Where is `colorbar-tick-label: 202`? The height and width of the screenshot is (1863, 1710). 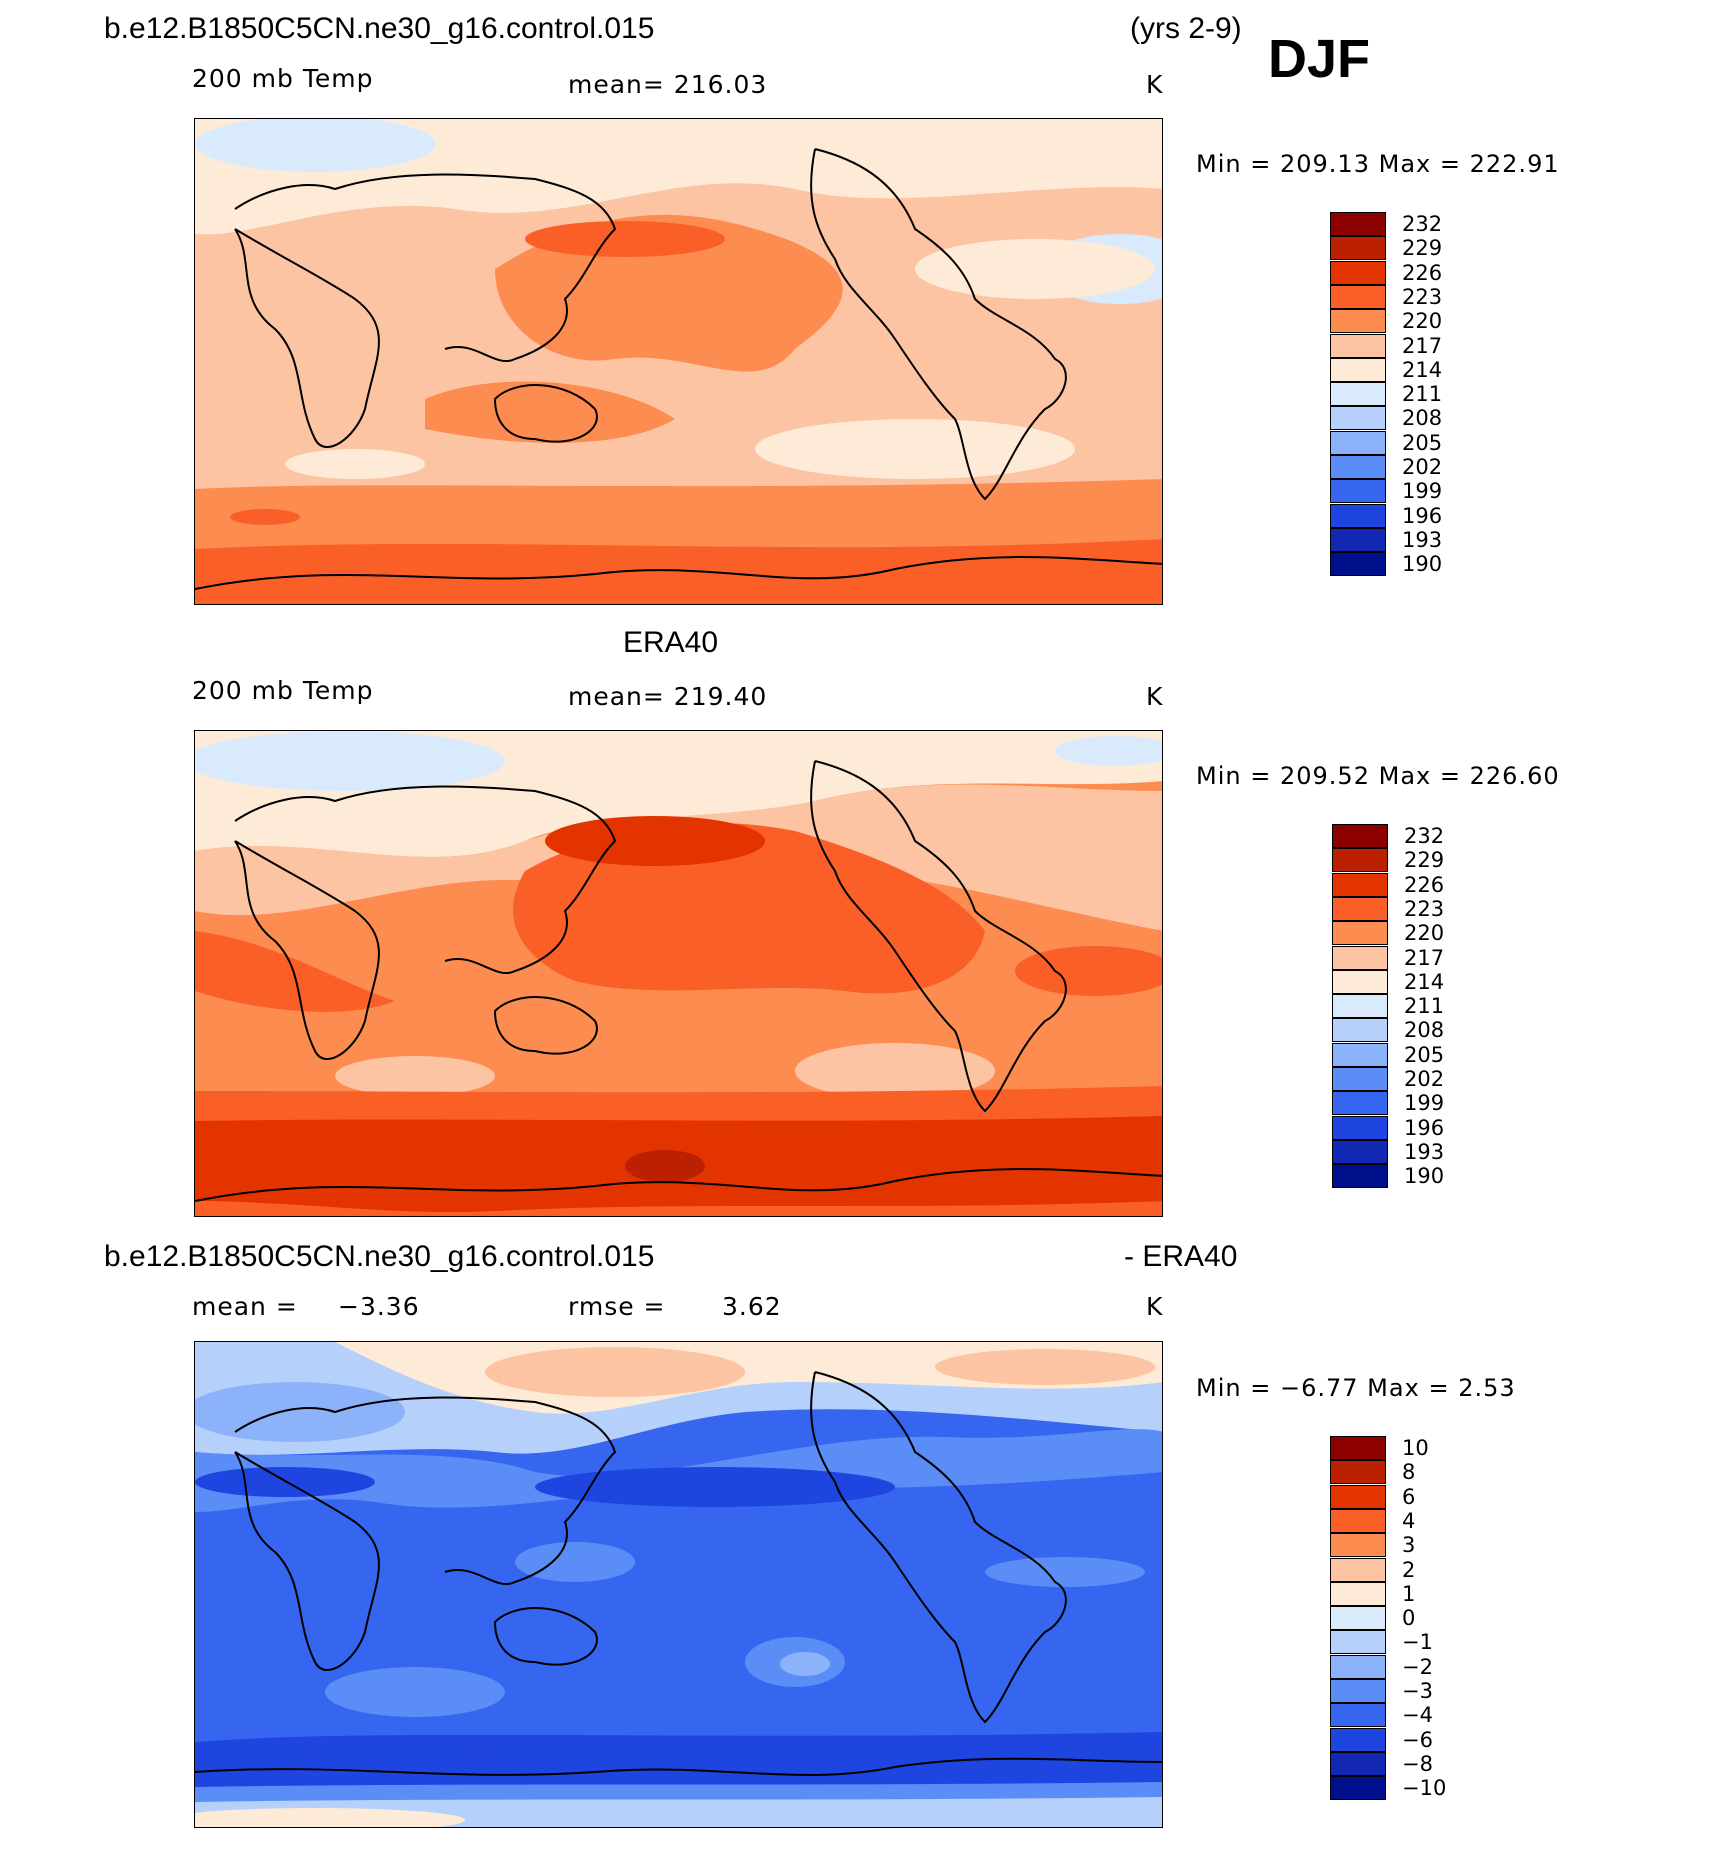 colorbar-tick-label: 202 is located at coordinates (1422, 467).